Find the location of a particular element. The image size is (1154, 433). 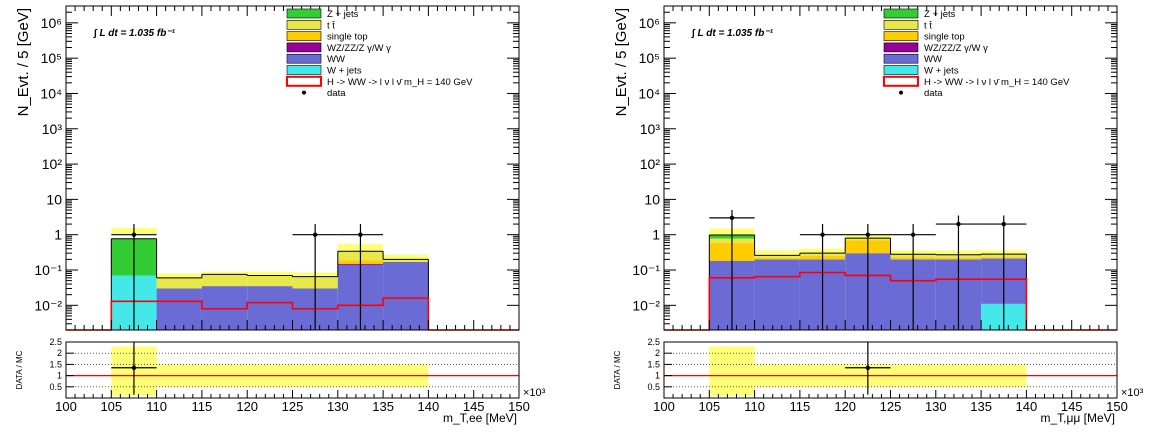

y-tick-label: 10 is located at coordinates (652, 199).